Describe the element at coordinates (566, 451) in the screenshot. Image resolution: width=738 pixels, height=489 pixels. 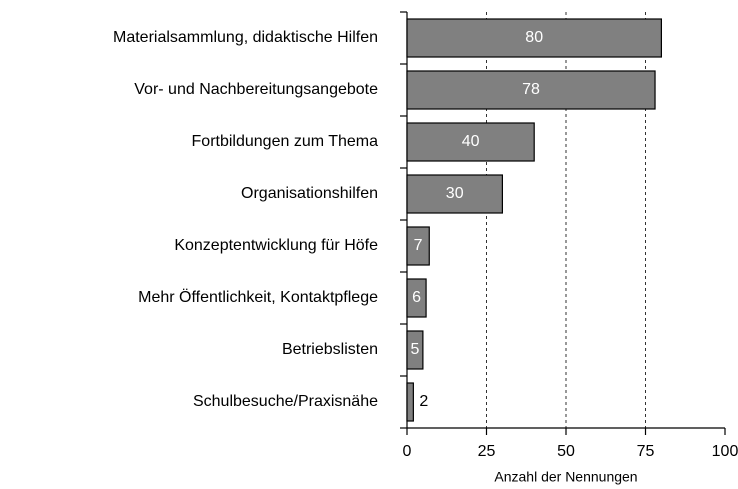
I see `x-tick-label: 50` at that location.